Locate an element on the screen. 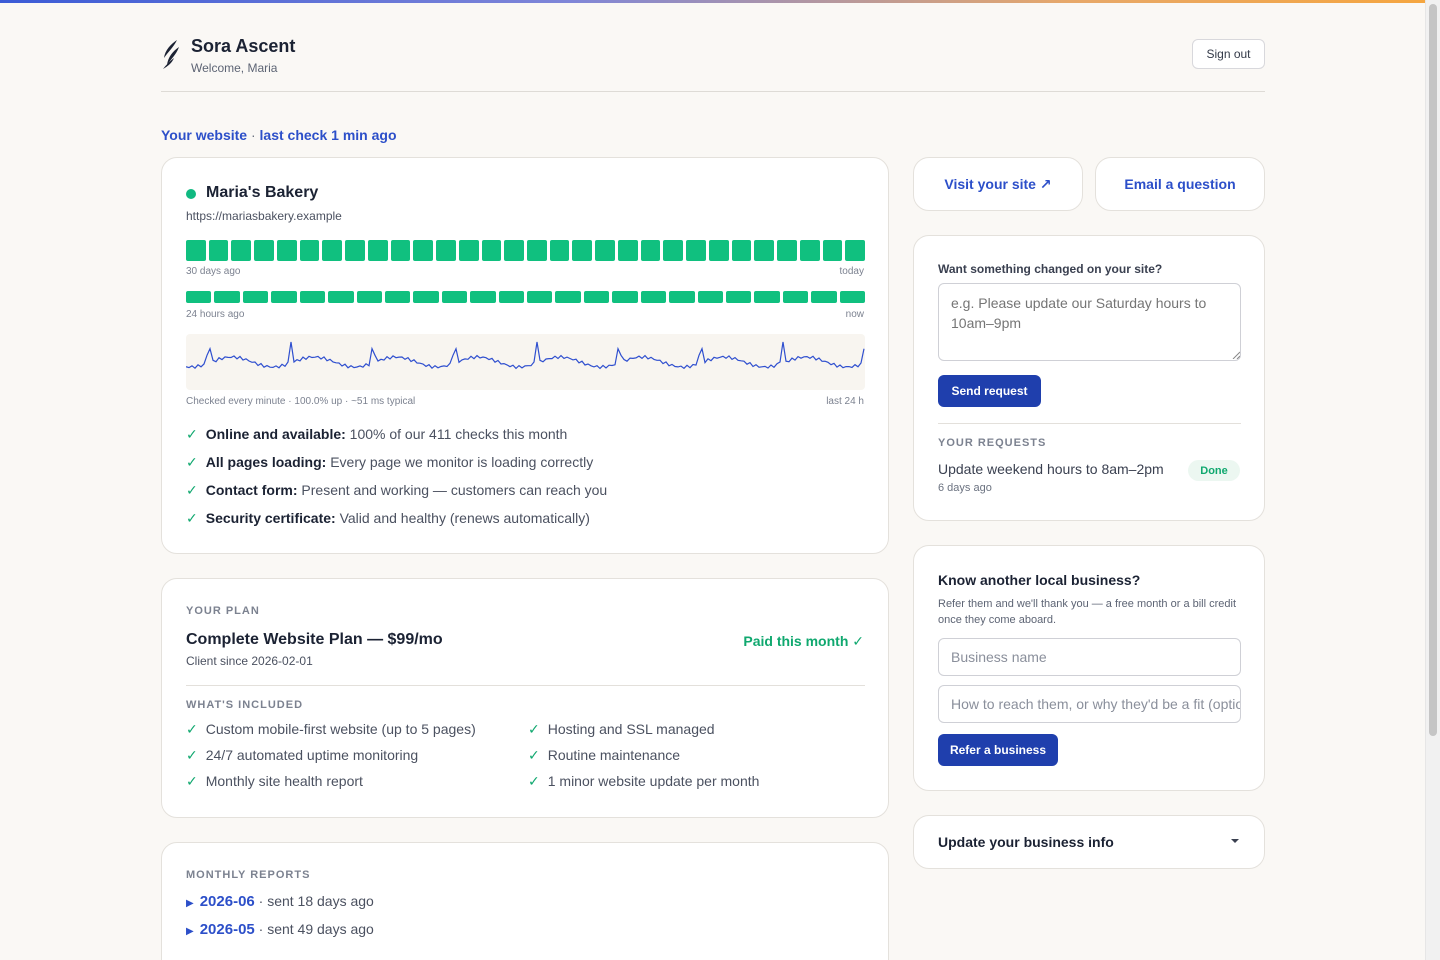 Image resolution: width=1440 pixels, height=960 pixels. check-label: Security certificate: is located at coordinates (270, 518).